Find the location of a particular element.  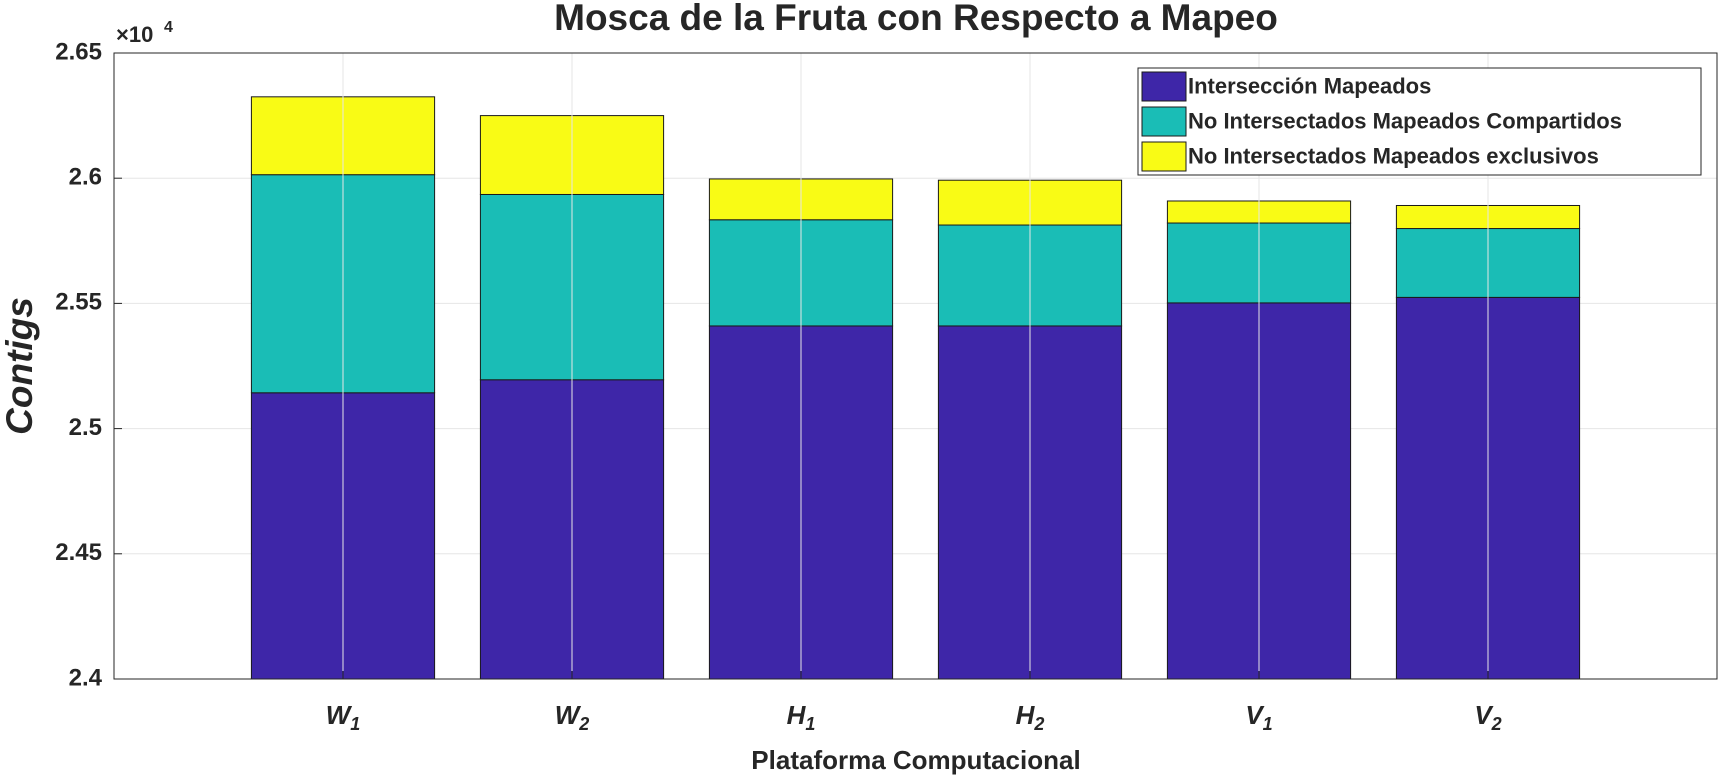

y-exponent: 4 is located at coordinates (168, 27).